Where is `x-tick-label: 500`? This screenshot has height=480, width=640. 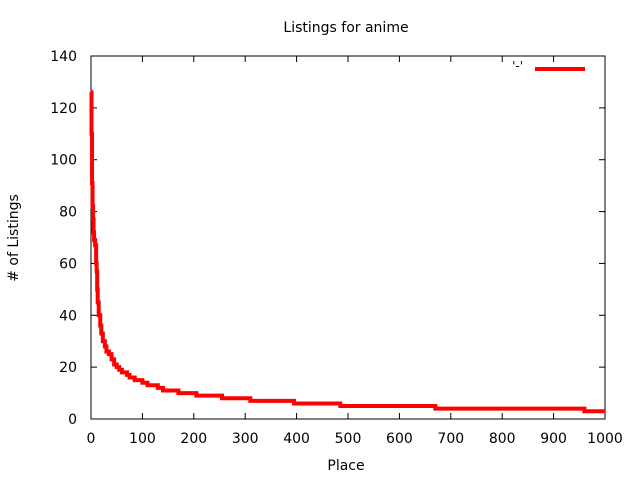
x-tick-label: 500 is located at coordinates (348, 439).